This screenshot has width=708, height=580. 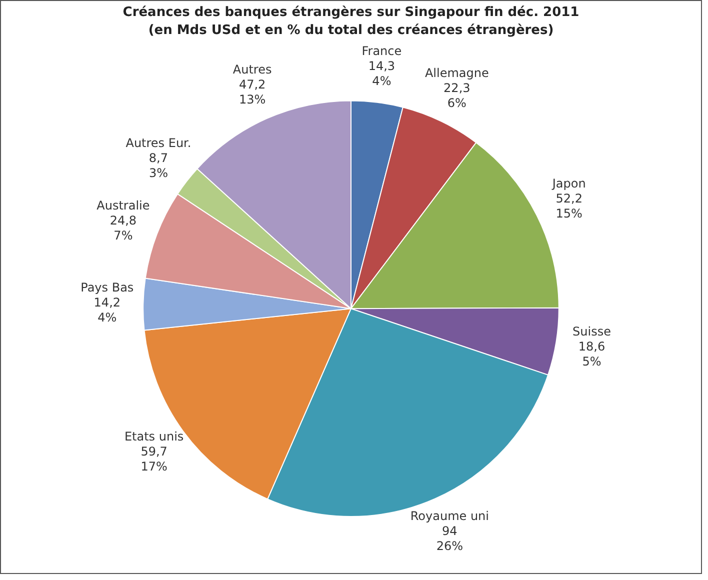 What do you see at coordinates (449, 515) in the screenshot?
I see `slice-label: Royaume uni` at bounding box center [449, 515].